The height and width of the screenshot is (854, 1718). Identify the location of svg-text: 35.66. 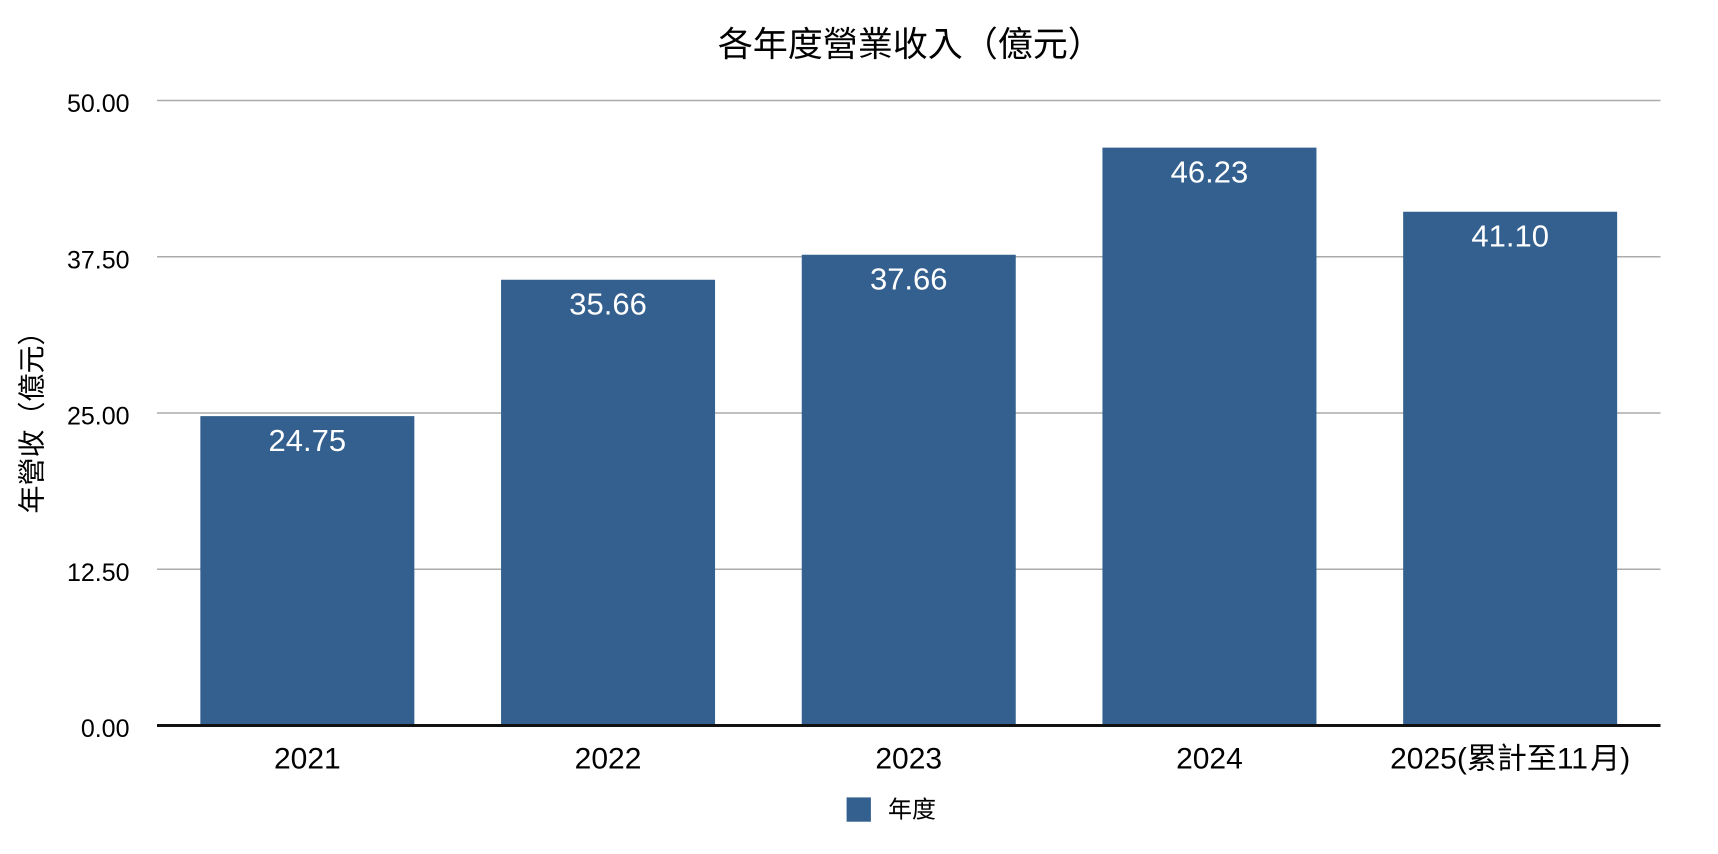
(608, 304).